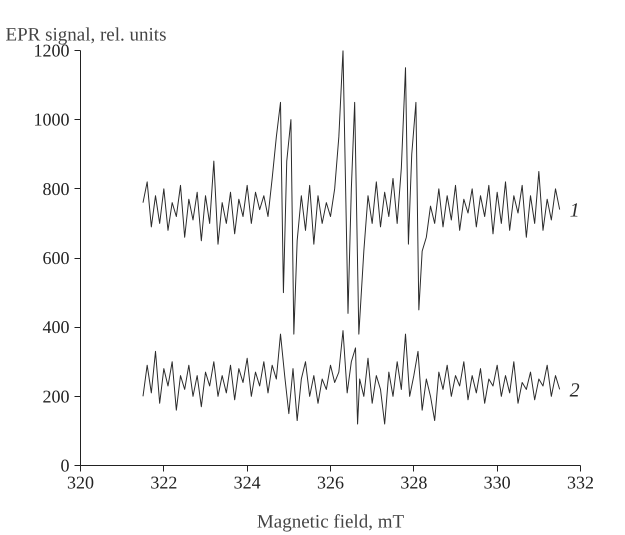 The image size is (625, 535). I want to click on y-tick-label: 400, so click(56, 327).